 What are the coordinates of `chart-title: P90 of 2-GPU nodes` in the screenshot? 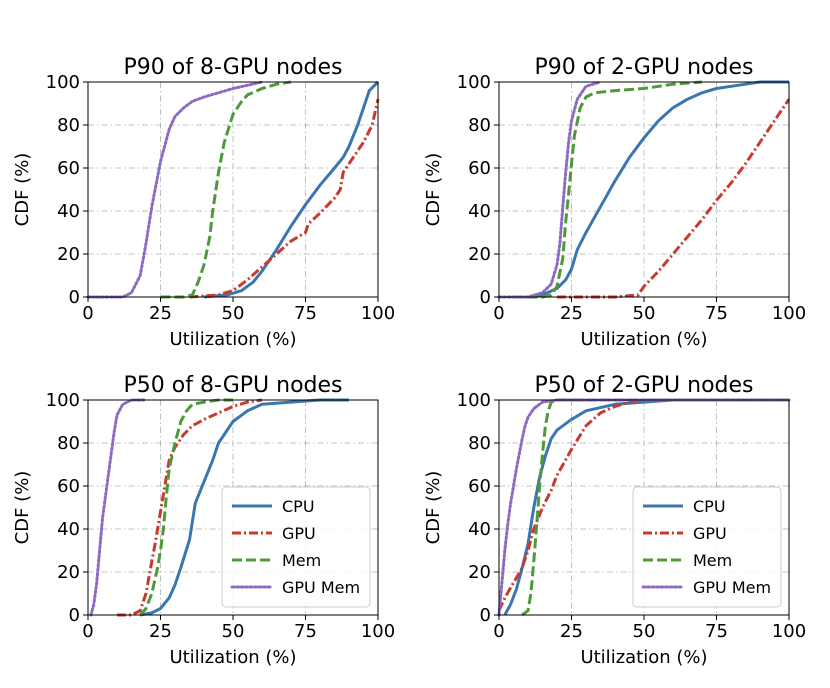 It's located at (644, 67).